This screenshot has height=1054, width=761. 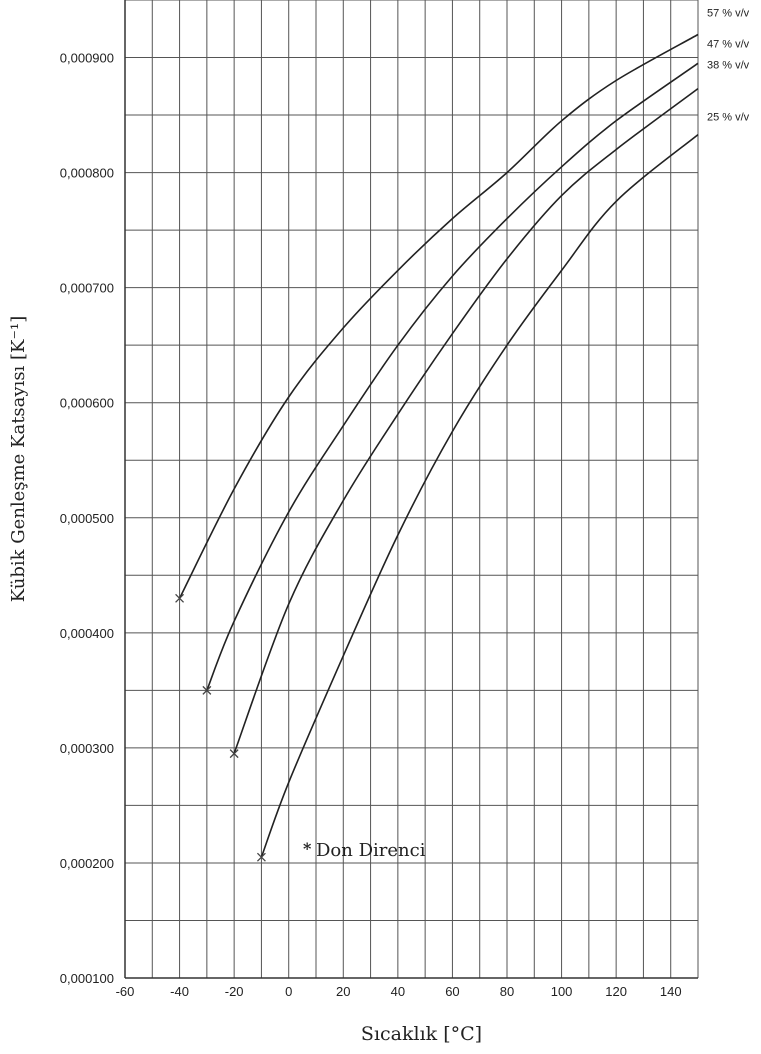 I want to click on series-label: 47 % v/v, so click(x=728, y=44).